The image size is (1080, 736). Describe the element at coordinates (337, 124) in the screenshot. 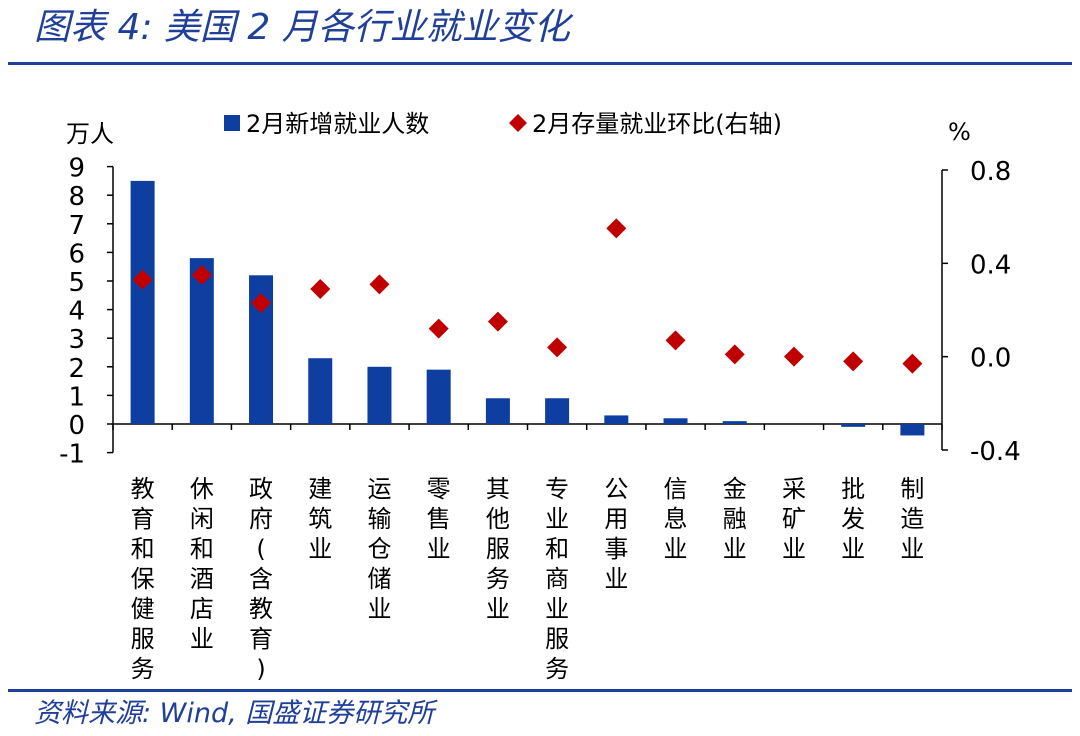

I see `legend-bar-label: 2月新增就业人数` at that location.